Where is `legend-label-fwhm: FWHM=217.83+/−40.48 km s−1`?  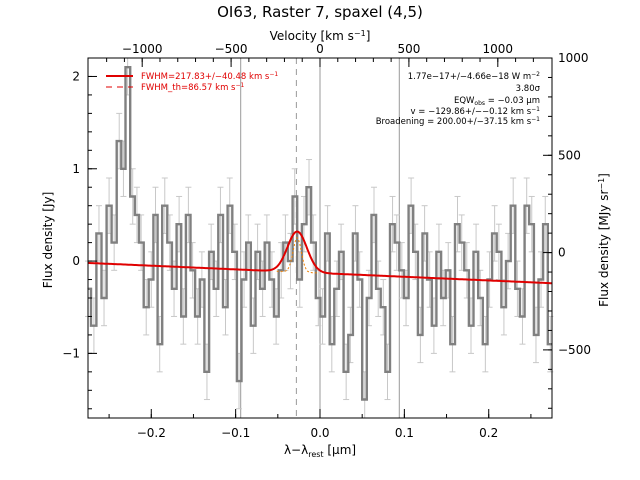
legend-label-fwhm: FWHM=217.83+/−40.48 km s−1 is located at coordinates (209, 76).